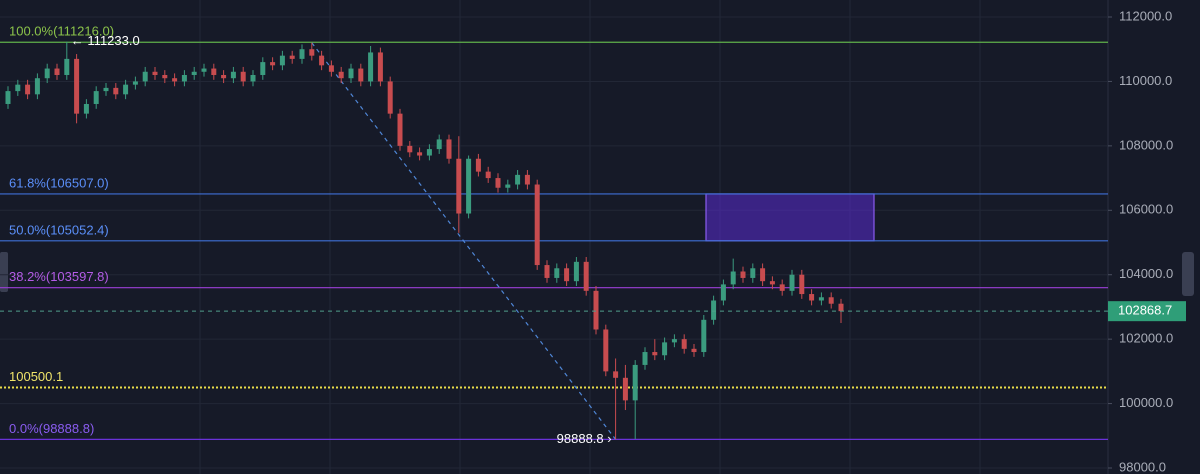 The height and width of the screenshot is (474, 1200). I want to click on y-tick-label: 110000.0, so click(1145, 80).